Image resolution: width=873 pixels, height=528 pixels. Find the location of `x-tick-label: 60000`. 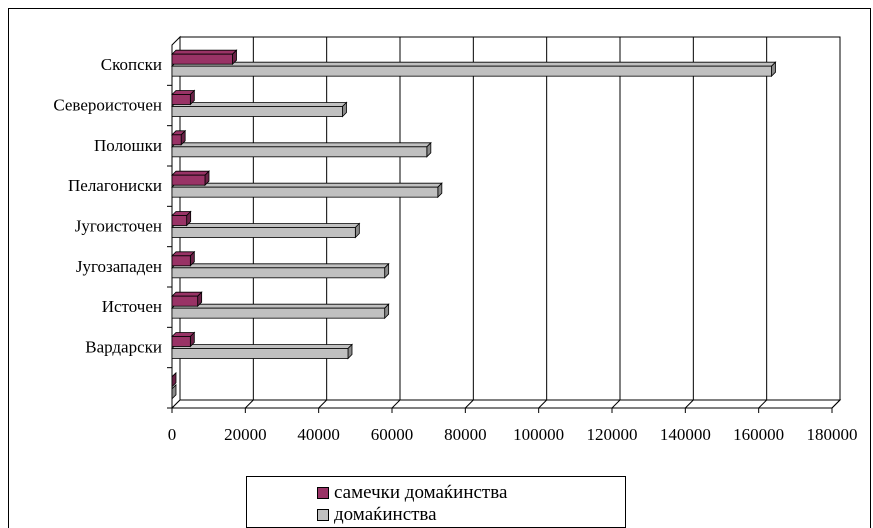

x-tick-label: 60000 is located at coordinates (392, 434).